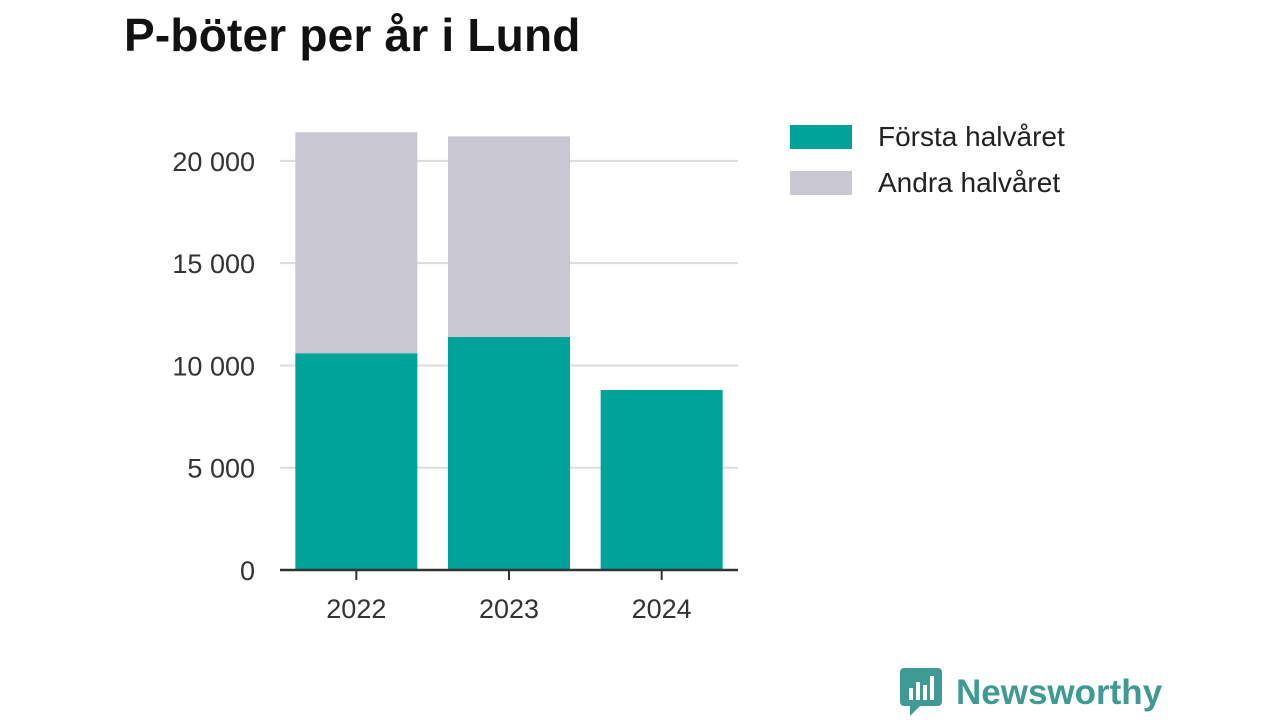 Image resolution: width=1280 pixels, height=720 pixels. I want to click on legend-swatch-second-half, so click(821, 183).